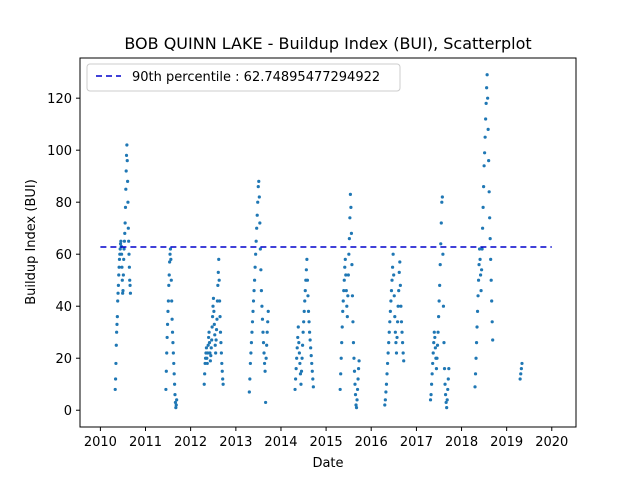 This screenshot has width=640, height=480. What do you see at coordinates (63, 255) in the screenshot?
I see `y-axis: 0 20 40 60 80 100 120` at bounding box center [63, 255].